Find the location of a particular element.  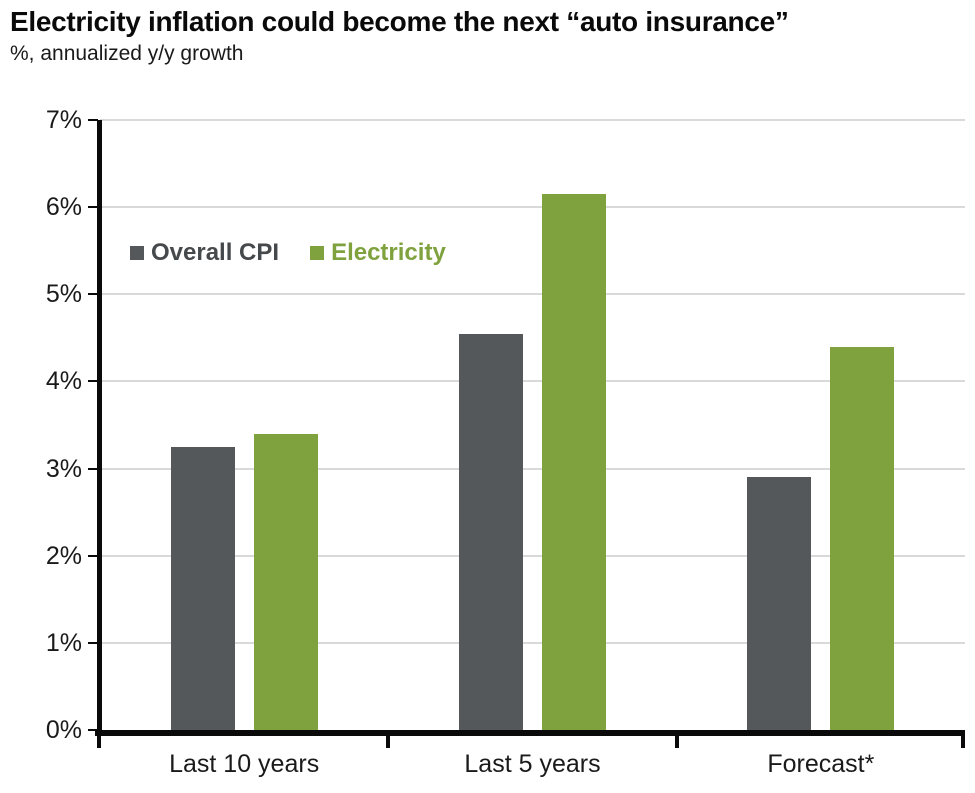

legend-item-electricity: Electricity is located at coordinates (378, 253).